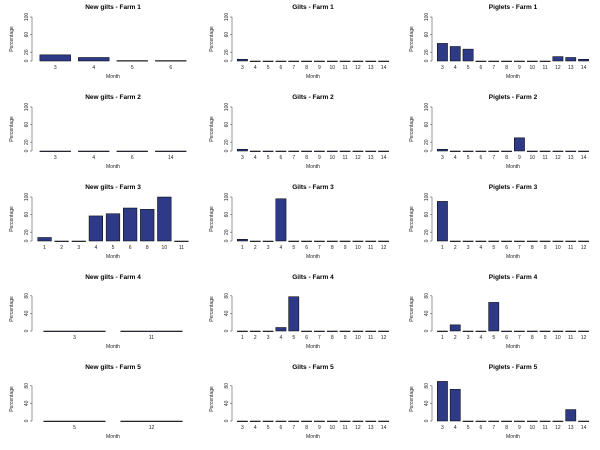 Image resolution: width=600 pixels, height=450 pixels. What do you see at coordinates (427, 52) in the screenshot?
I see `y-tick-label: 20` at bounding box center [427, 52].